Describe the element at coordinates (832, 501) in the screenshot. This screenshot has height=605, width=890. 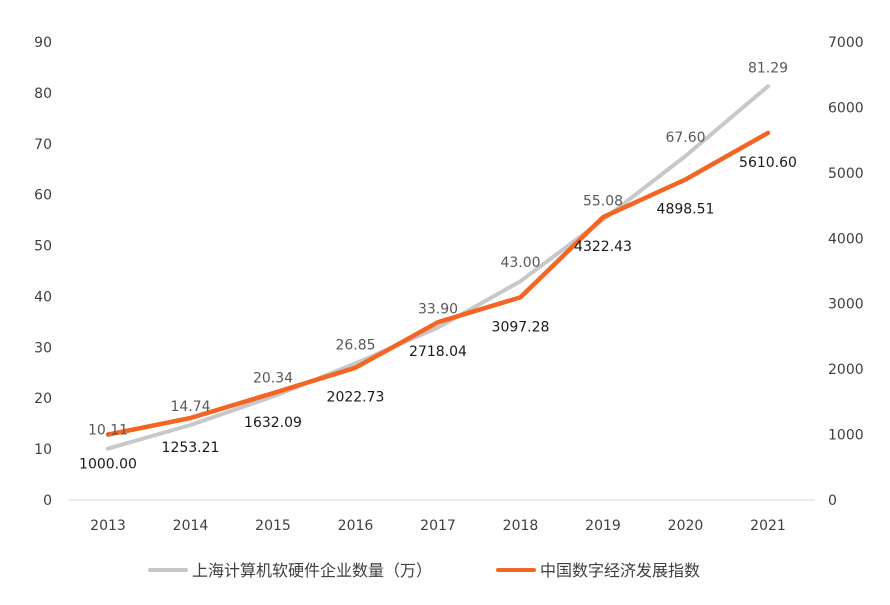
I see `right-tick-label: 0` at that location.